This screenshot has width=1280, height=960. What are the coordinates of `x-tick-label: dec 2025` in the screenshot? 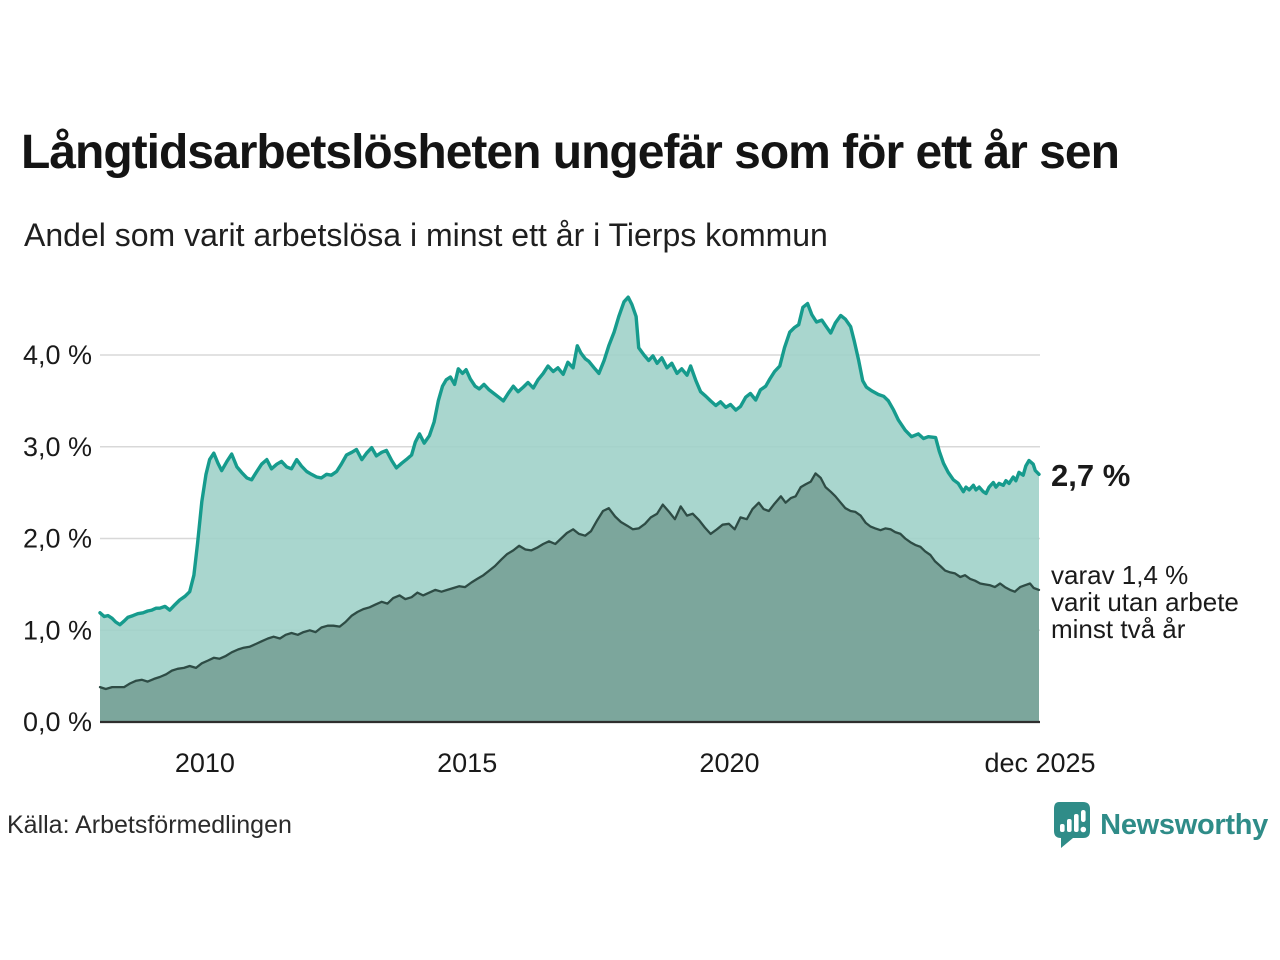 It's located at (1039, 763).